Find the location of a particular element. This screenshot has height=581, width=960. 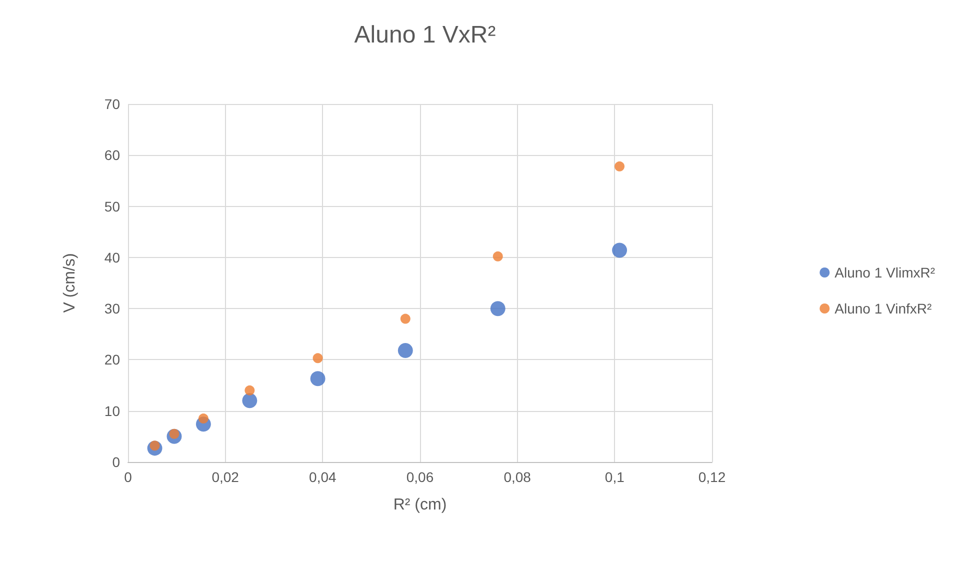

legend-label: Aluno 1 VlimxR² is located at coordinates (885, 272).